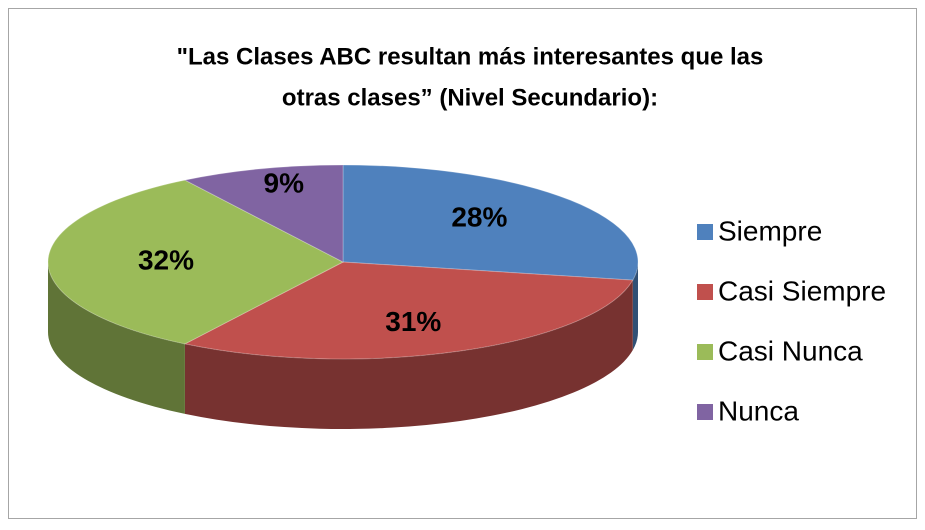 This screenshot has height=530, width=925. Describe the element at coordinates (166, 259) in the screenshot. I see `data-label: 32%` at that location.